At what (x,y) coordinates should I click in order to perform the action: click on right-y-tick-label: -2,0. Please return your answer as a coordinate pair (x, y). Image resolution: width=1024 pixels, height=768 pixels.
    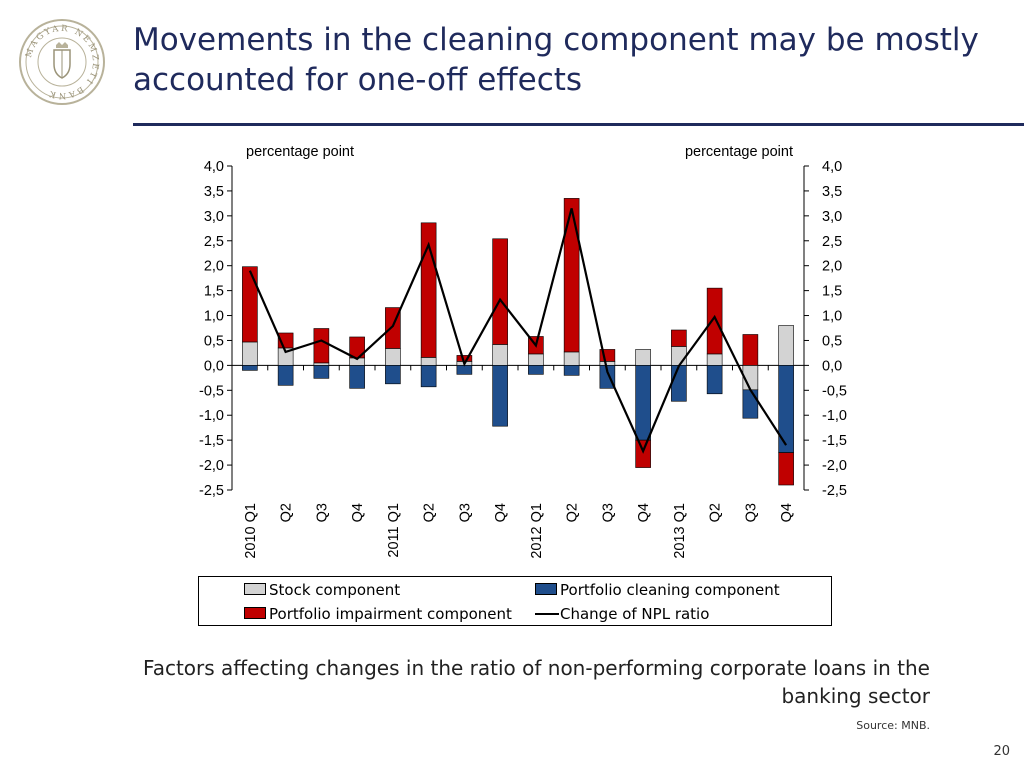
    Looking at the image, I should click on (834, 466).